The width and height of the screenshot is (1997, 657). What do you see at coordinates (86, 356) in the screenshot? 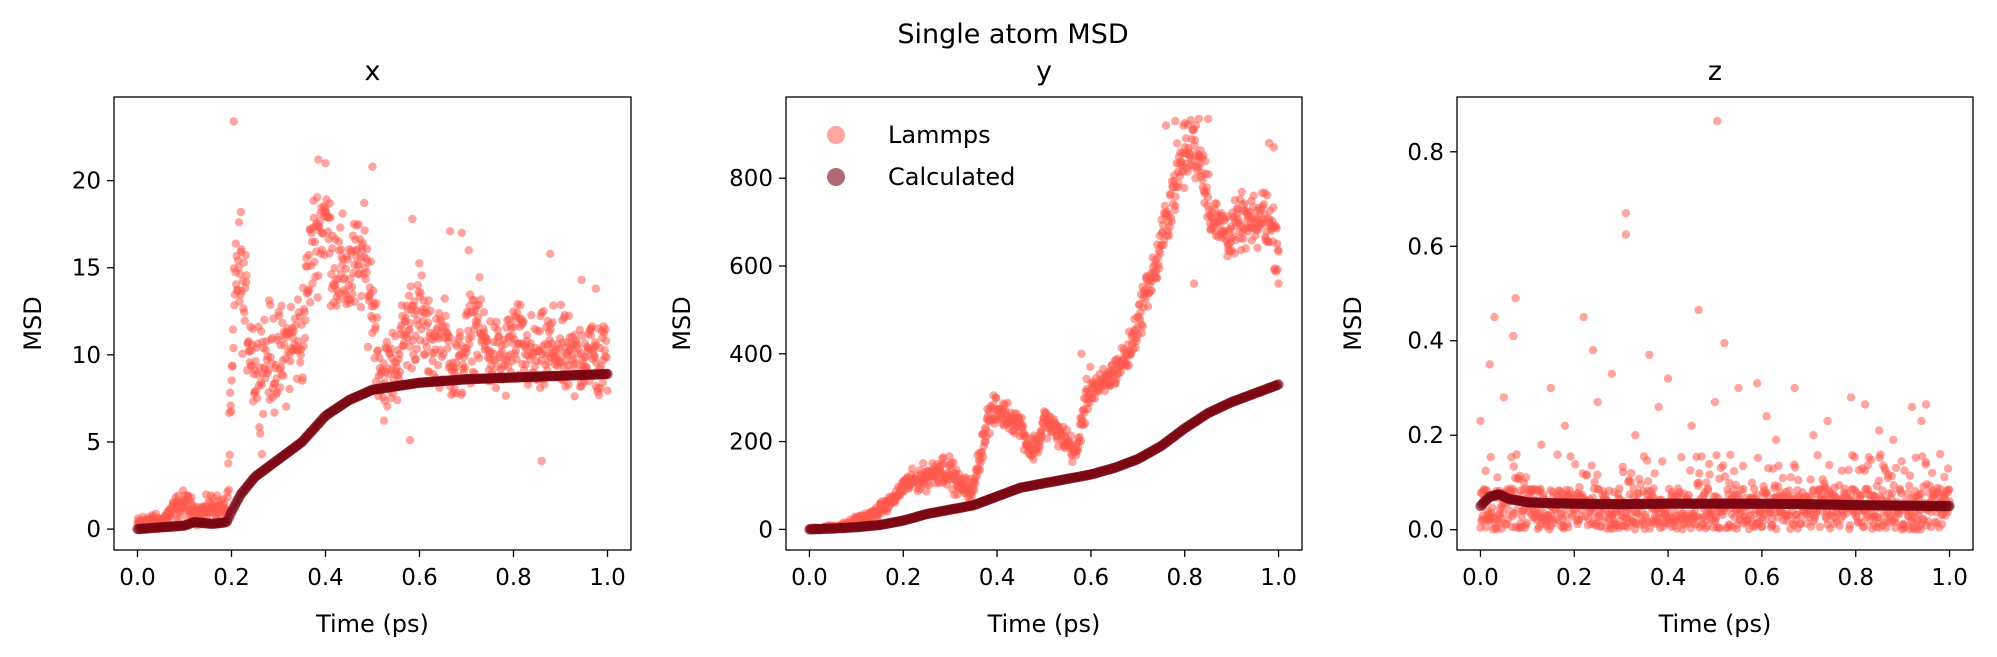
I see `y-tick-label: 10` at bounding box center [86, 356].